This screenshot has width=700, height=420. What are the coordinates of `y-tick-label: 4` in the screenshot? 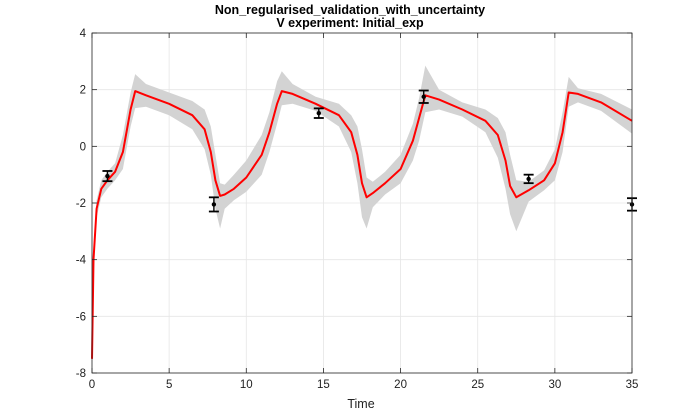 It's located at (83, 34).